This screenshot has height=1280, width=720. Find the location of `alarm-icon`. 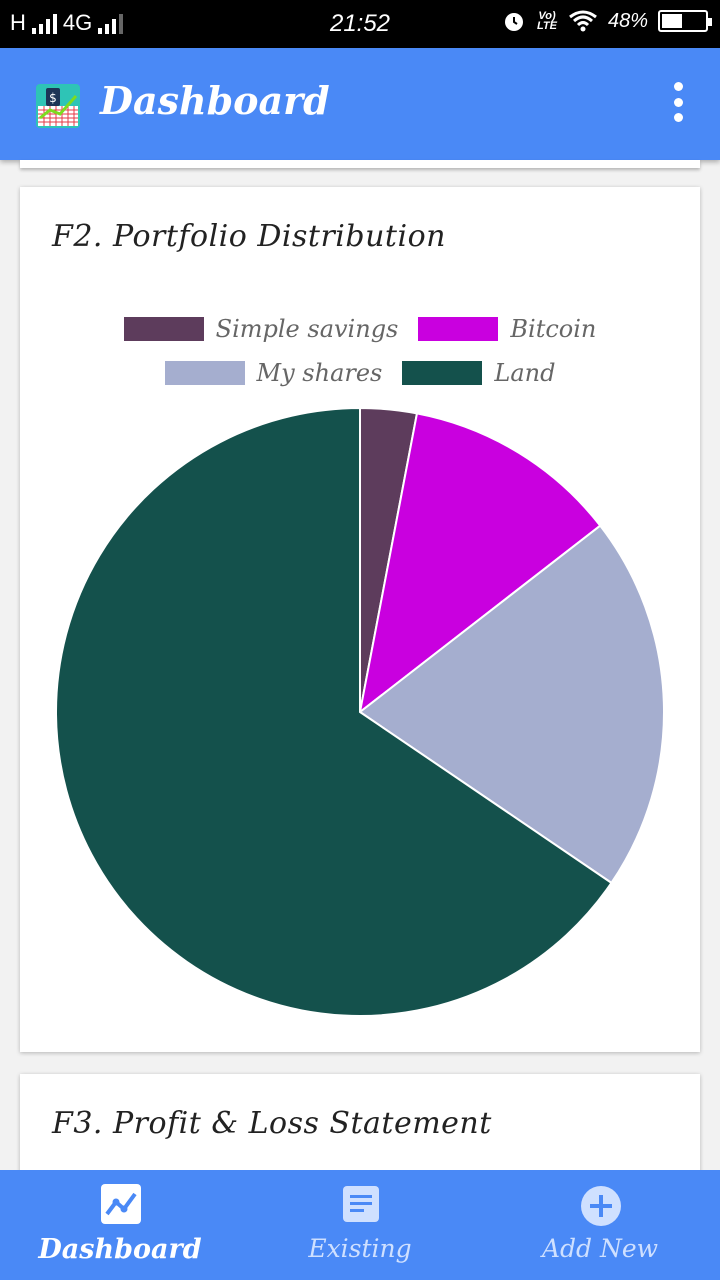

alarm-icon is located at coordinates (513, 22).